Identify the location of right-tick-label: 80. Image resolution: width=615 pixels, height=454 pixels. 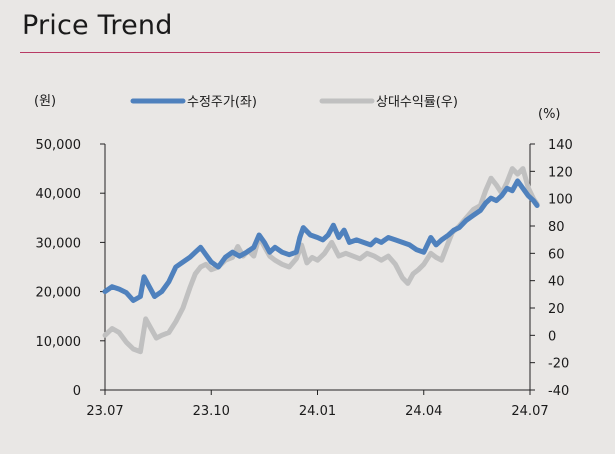
(556, 227).